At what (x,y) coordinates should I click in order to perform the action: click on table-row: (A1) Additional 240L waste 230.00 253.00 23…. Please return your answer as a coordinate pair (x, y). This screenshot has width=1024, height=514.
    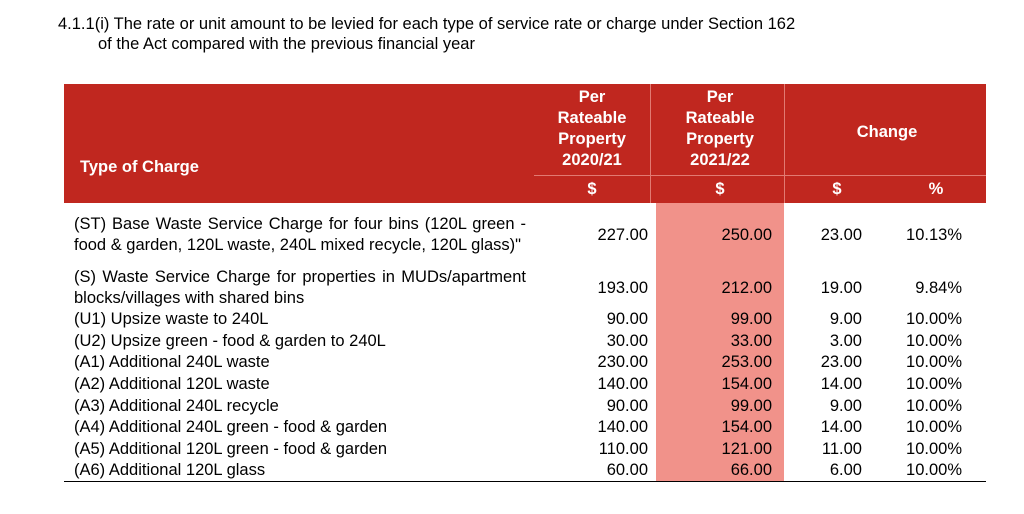
    Looking at the image, I should click on (525, 363).